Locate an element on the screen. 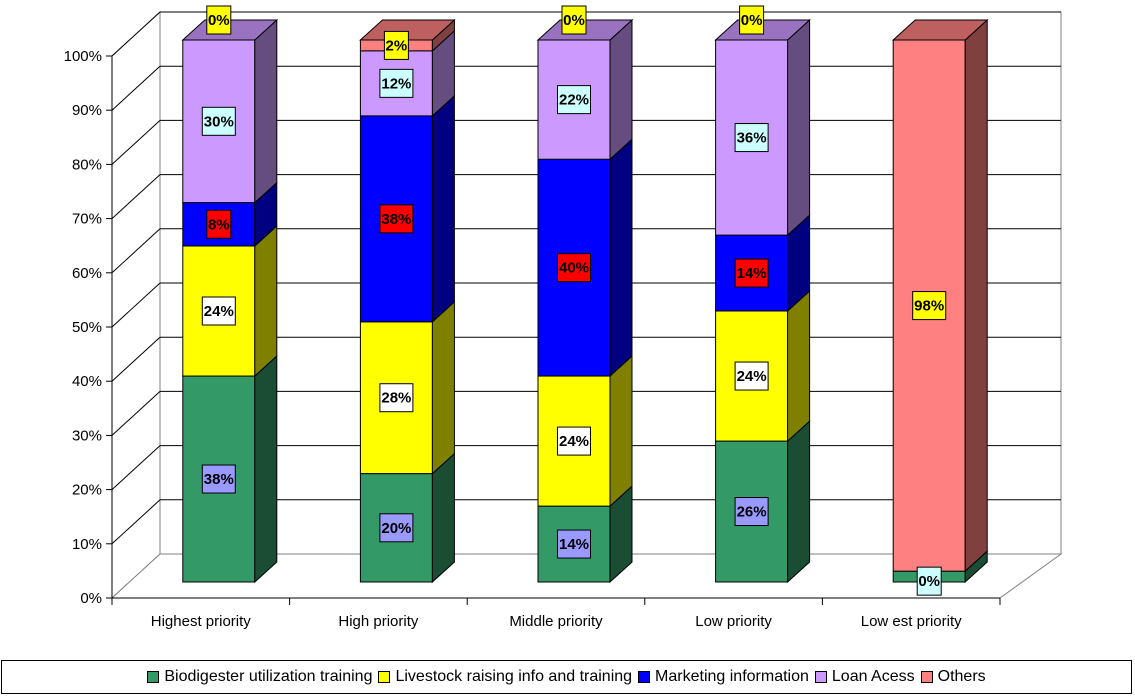 The height and width of the screenshot is (696, 1135). legend-item: Marketing information is located at coordinates (723, 677).